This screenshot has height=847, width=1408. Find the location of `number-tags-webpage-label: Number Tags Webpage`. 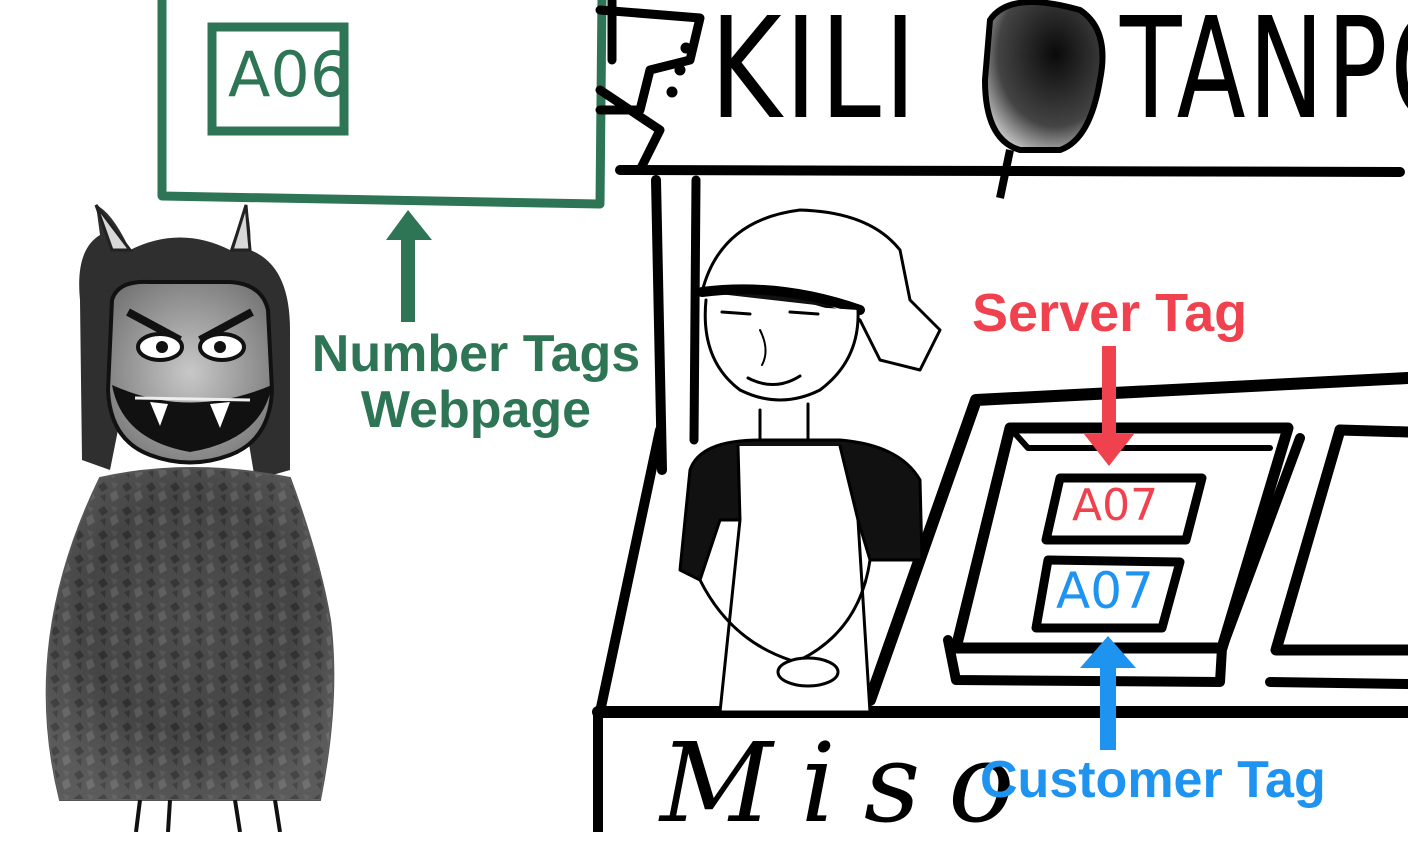

number-tags-webpage-label: Number Tags Webpage is located at coordinates (476, 382).